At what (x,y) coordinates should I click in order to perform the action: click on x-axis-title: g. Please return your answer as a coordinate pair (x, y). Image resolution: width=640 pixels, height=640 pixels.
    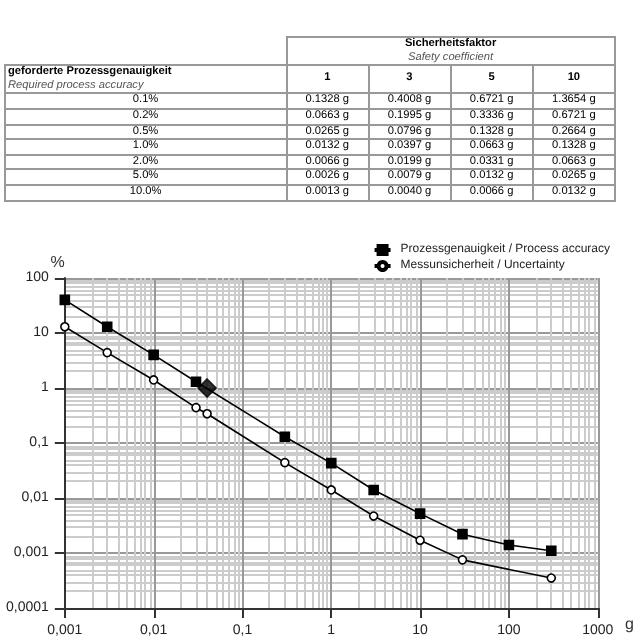
    Looking at the image, I should click on (630, 624).